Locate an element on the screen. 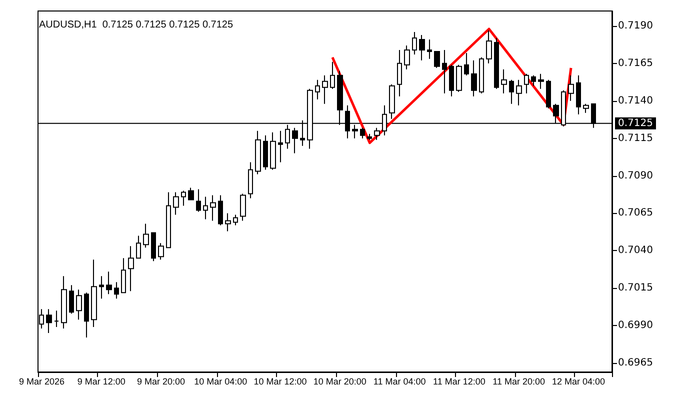 This screenshot has height=400, width=700. y-tick-label: 0.7090 is located at coordinates (635, 176).